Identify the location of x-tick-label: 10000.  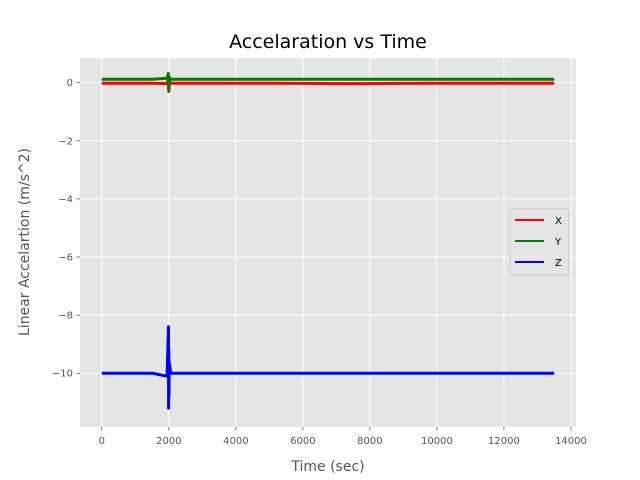
(437, 441).